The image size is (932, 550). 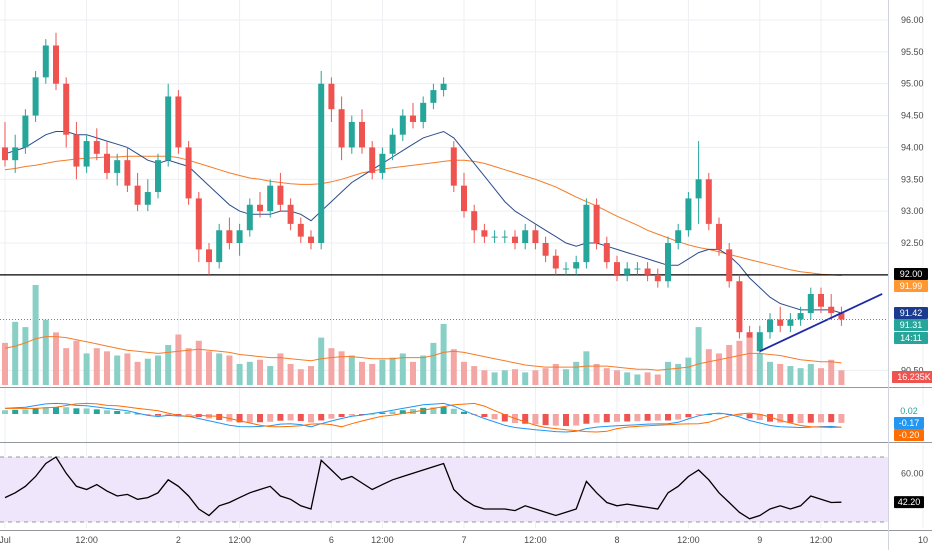 I want to click on rsi-tag-label: 42.20, so click(x=909, y=502).